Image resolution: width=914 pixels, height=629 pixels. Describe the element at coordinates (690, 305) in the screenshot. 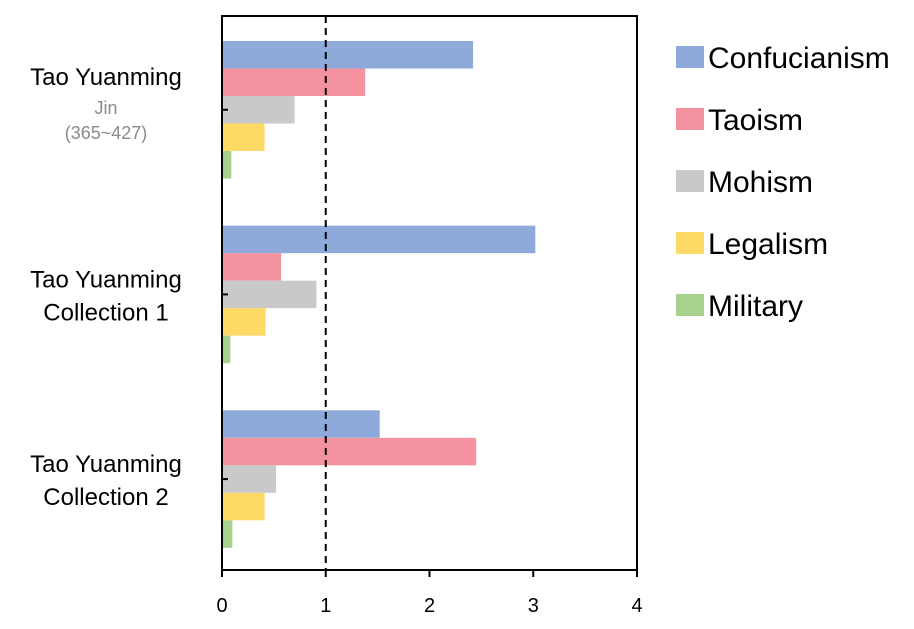

I see `legend-swatch-military` at that location.